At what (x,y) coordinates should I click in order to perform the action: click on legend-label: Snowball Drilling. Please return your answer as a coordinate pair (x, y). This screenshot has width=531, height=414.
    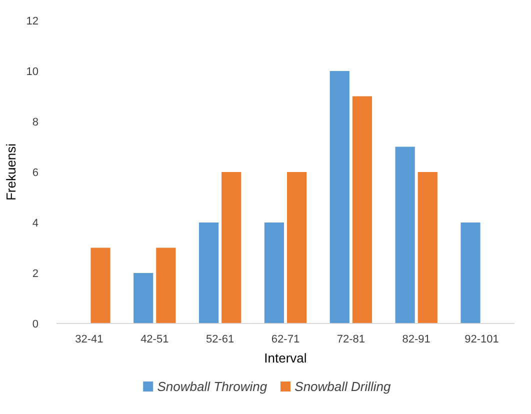
    Looking at the image, I should click on (343, 386).